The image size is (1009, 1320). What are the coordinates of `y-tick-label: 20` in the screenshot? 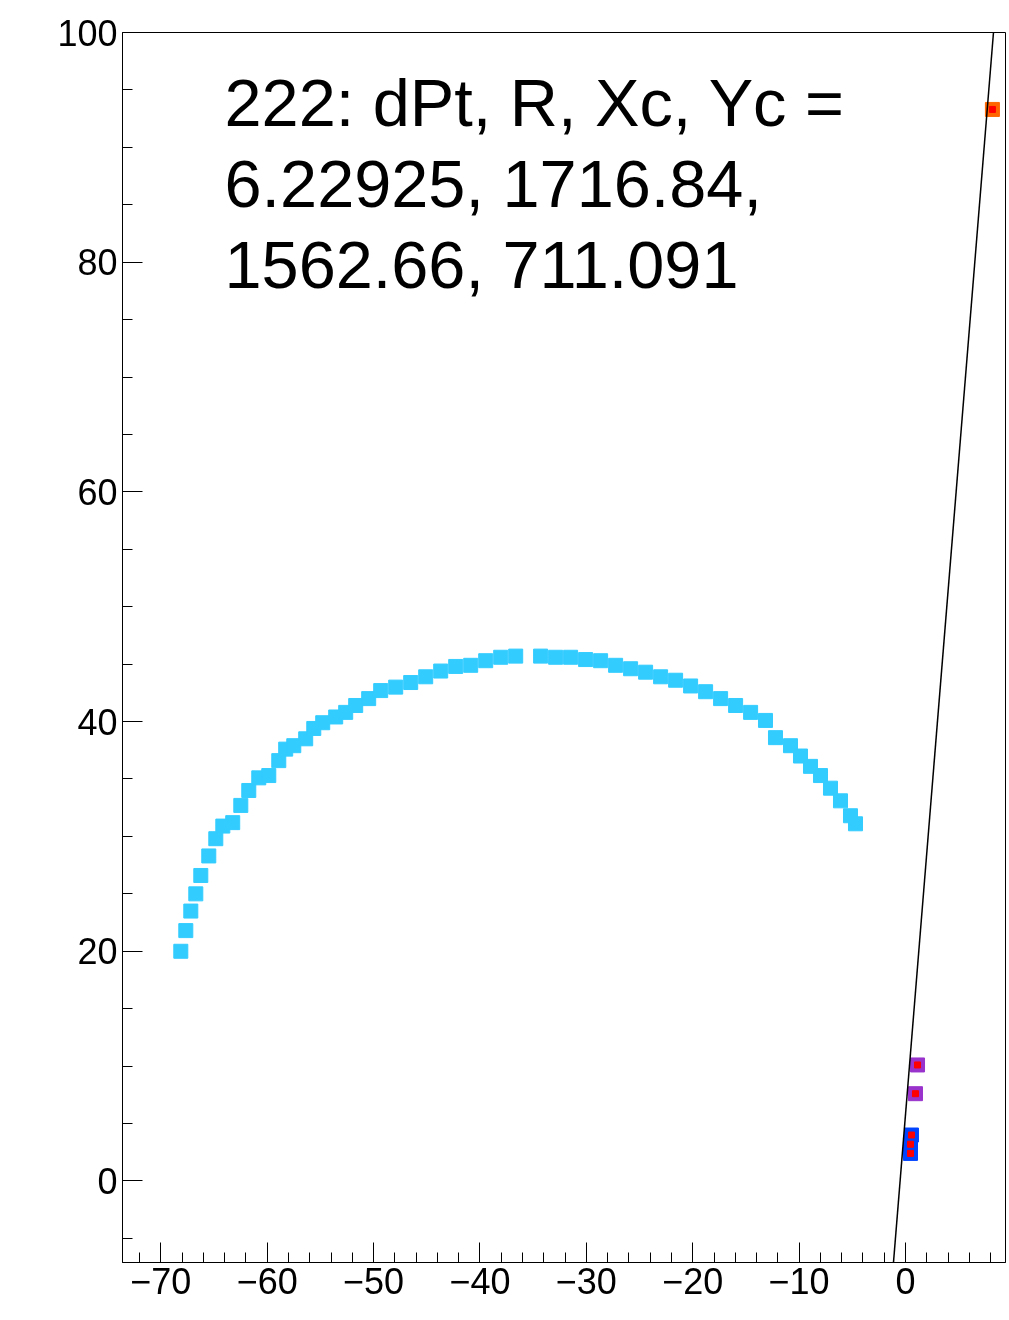 It's located at (97, 952).